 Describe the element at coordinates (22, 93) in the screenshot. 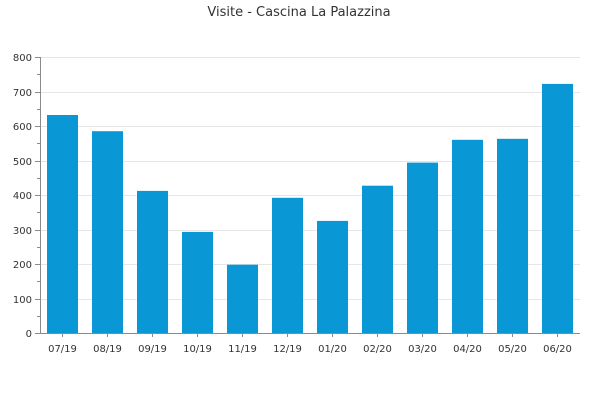

I see `y-tick-label: 700` at that location.